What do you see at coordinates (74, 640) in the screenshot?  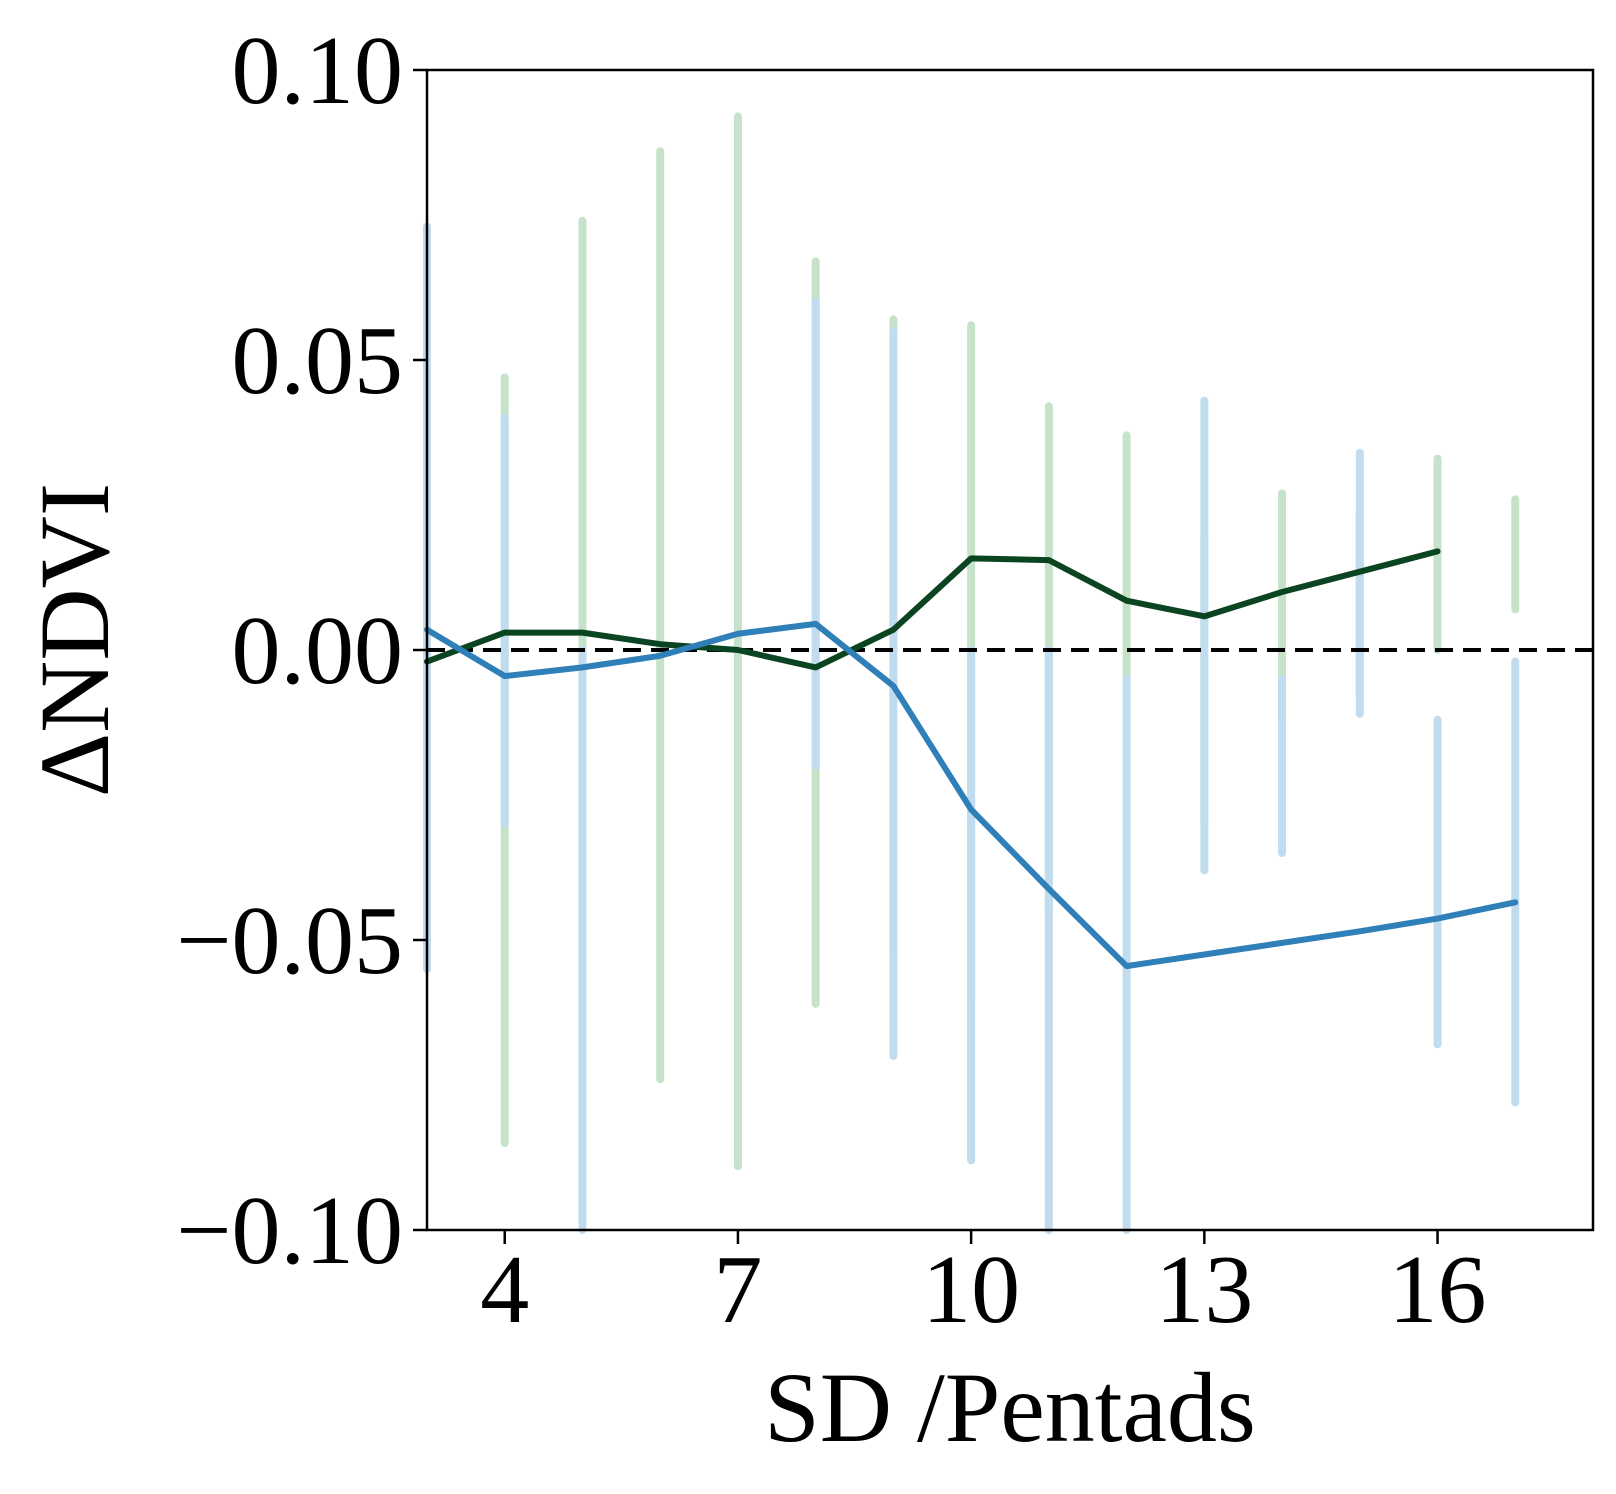 I see `y-axis-label: ΔNDVI` at bounding box center [74, 640].